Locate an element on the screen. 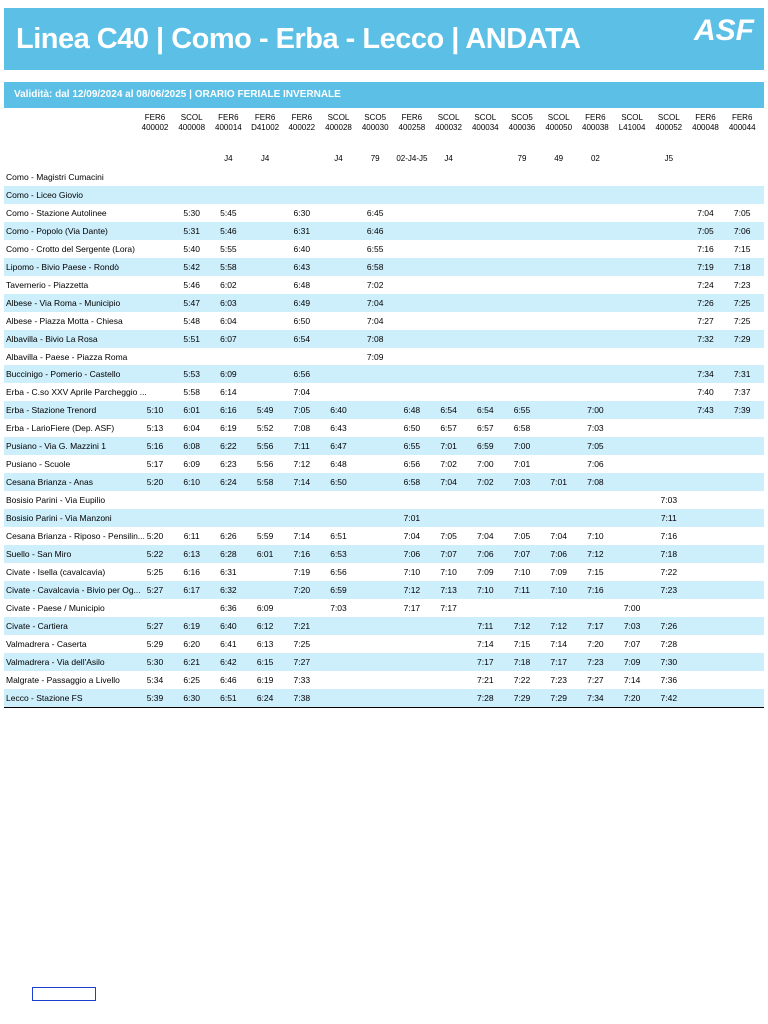  time: 5:45 is located at coordinates (228, 212).